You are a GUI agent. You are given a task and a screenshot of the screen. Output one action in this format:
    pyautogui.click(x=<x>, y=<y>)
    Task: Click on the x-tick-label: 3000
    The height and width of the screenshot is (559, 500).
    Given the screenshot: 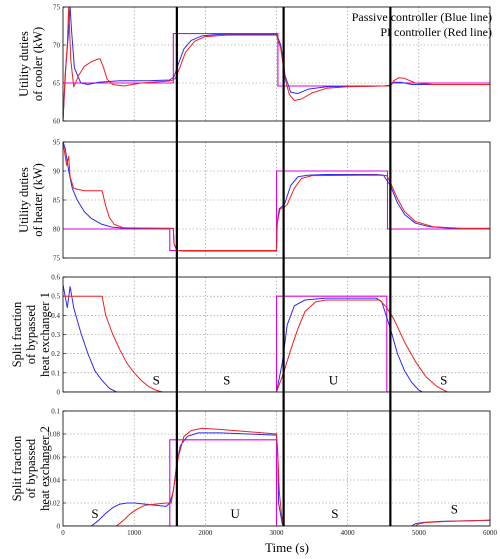 What is the action you would take?
    pyautogui.click(x=277, y=533)
    